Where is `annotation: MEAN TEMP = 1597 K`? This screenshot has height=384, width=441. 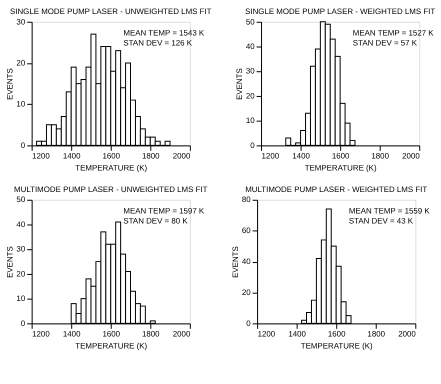
annotation: MEAN TEMP = 1597 K is located at coordinates (164, 211).